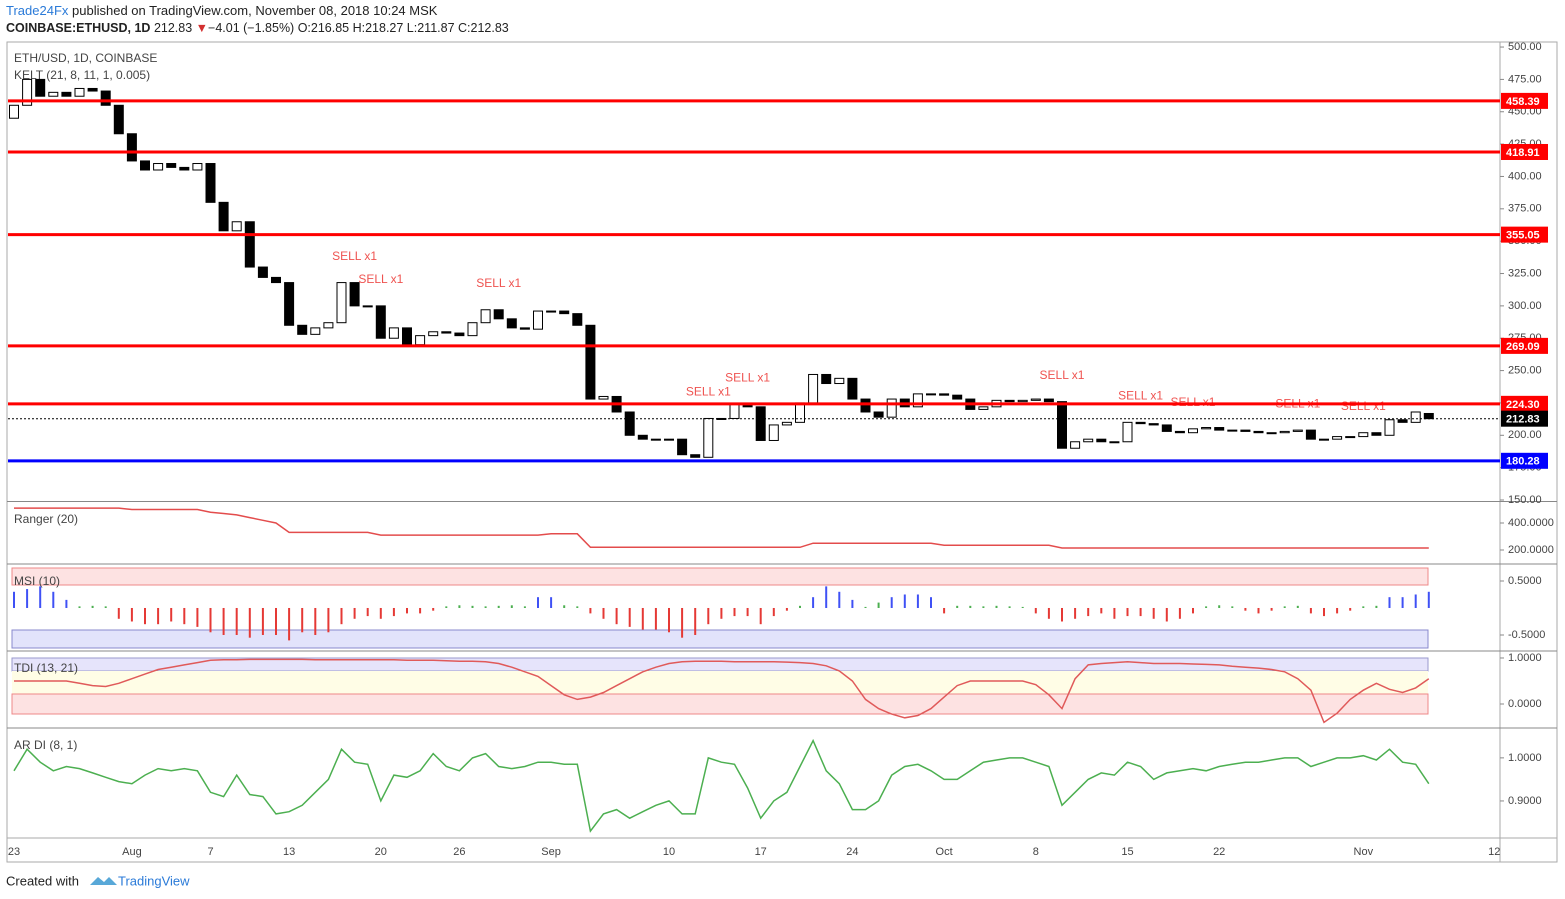 This screenshot has height=899, width=1565. I want to click on y-tick-label: 325.00, so click(1525, 273).